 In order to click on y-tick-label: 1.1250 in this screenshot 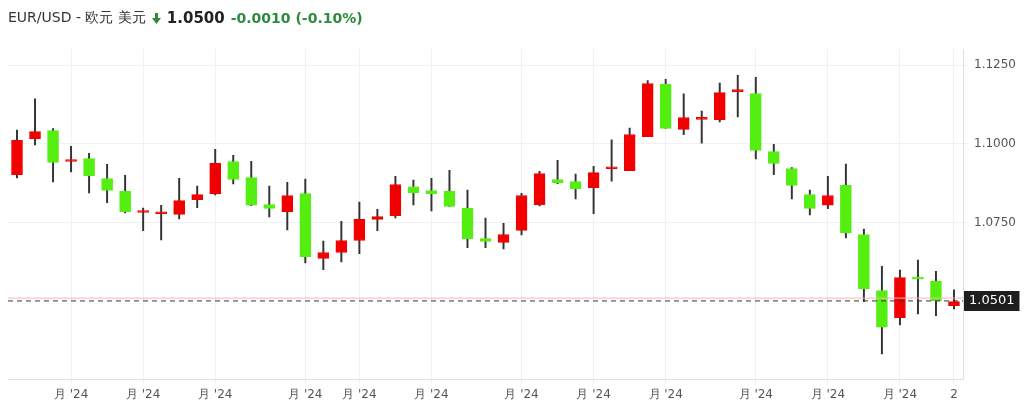, I will do `click(995, 64)`.